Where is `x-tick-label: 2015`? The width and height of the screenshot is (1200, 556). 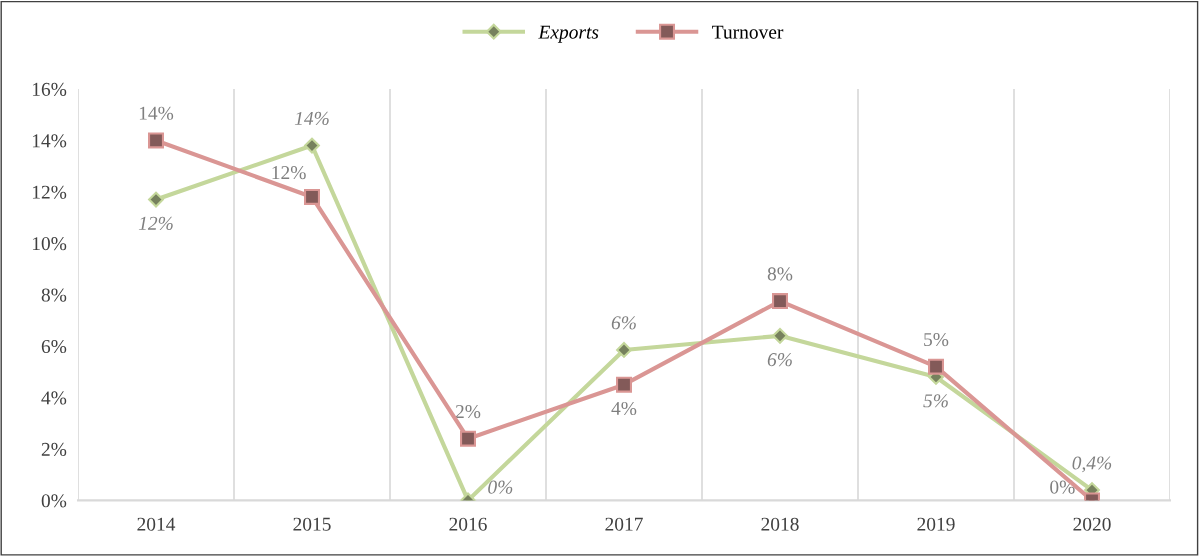 x-tick-label: 2015 is located at coordinates (312, 524).